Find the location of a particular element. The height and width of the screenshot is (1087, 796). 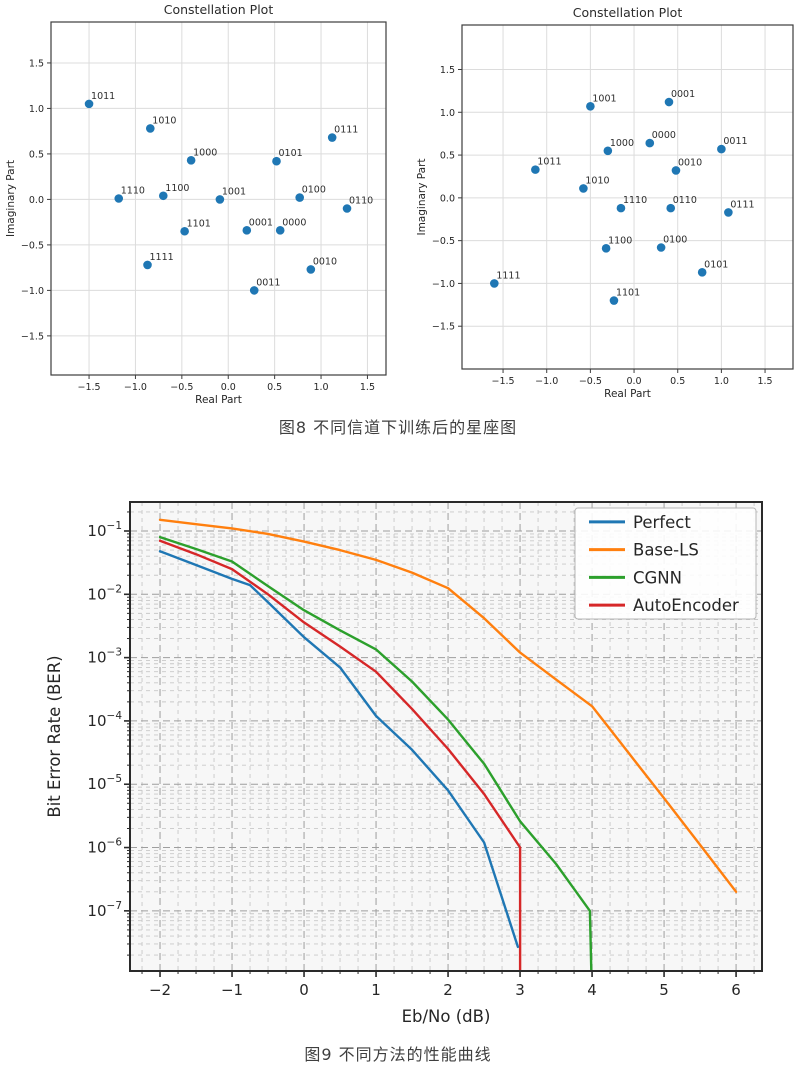

legend-entry: Base-LS is located at coordinates (644, 550).